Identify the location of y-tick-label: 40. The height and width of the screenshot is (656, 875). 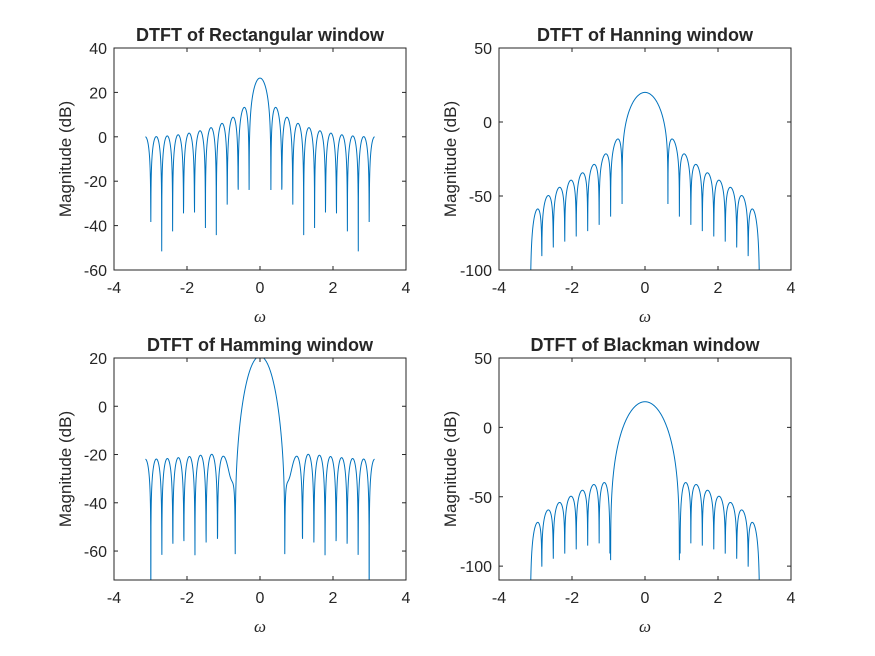
(98, 49).